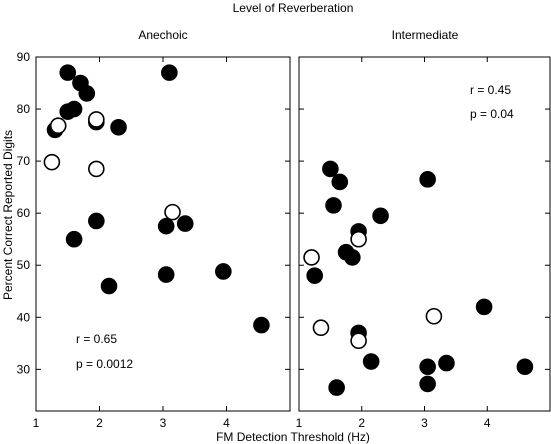 This screenshot has width=551, height=444. What do you see at coordinates (24, 265) in the screenshot?
I see `y-tick-label: 50` at bounding box center [24, 265].